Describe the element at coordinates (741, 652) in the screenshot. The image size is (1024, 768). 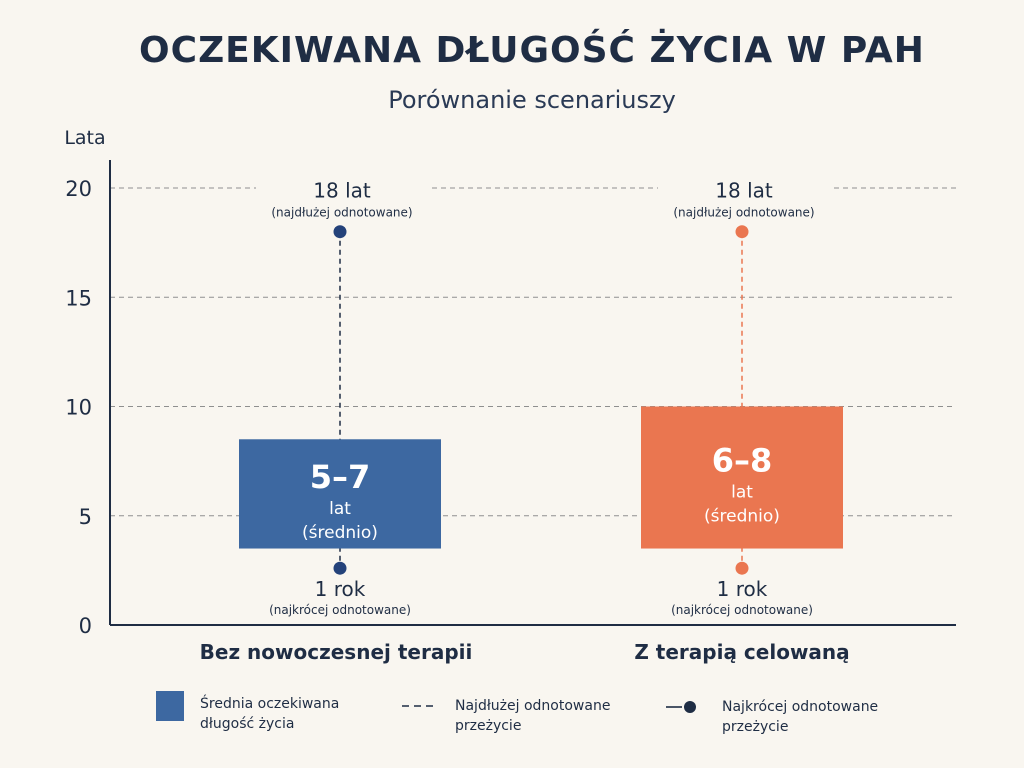
I see `x-category-label: Z terapią celowaną` at that location.